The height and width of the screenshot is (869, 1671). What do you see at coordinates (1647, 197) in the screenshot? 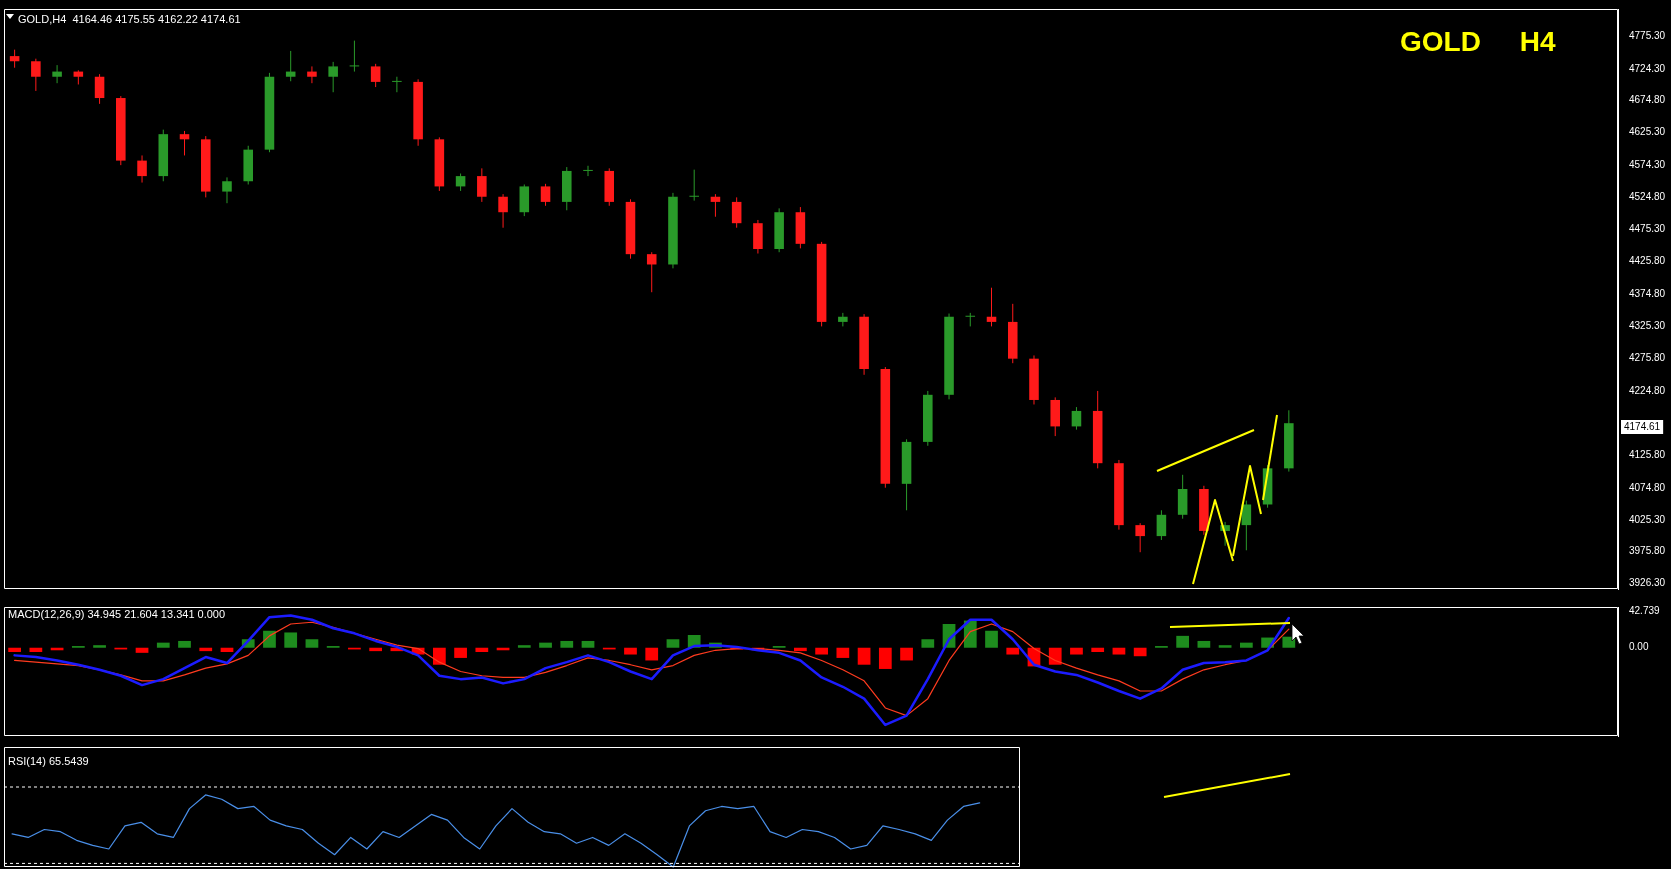
I see `y-tick-label: 4524.80` at bounding box center [1647, 197].